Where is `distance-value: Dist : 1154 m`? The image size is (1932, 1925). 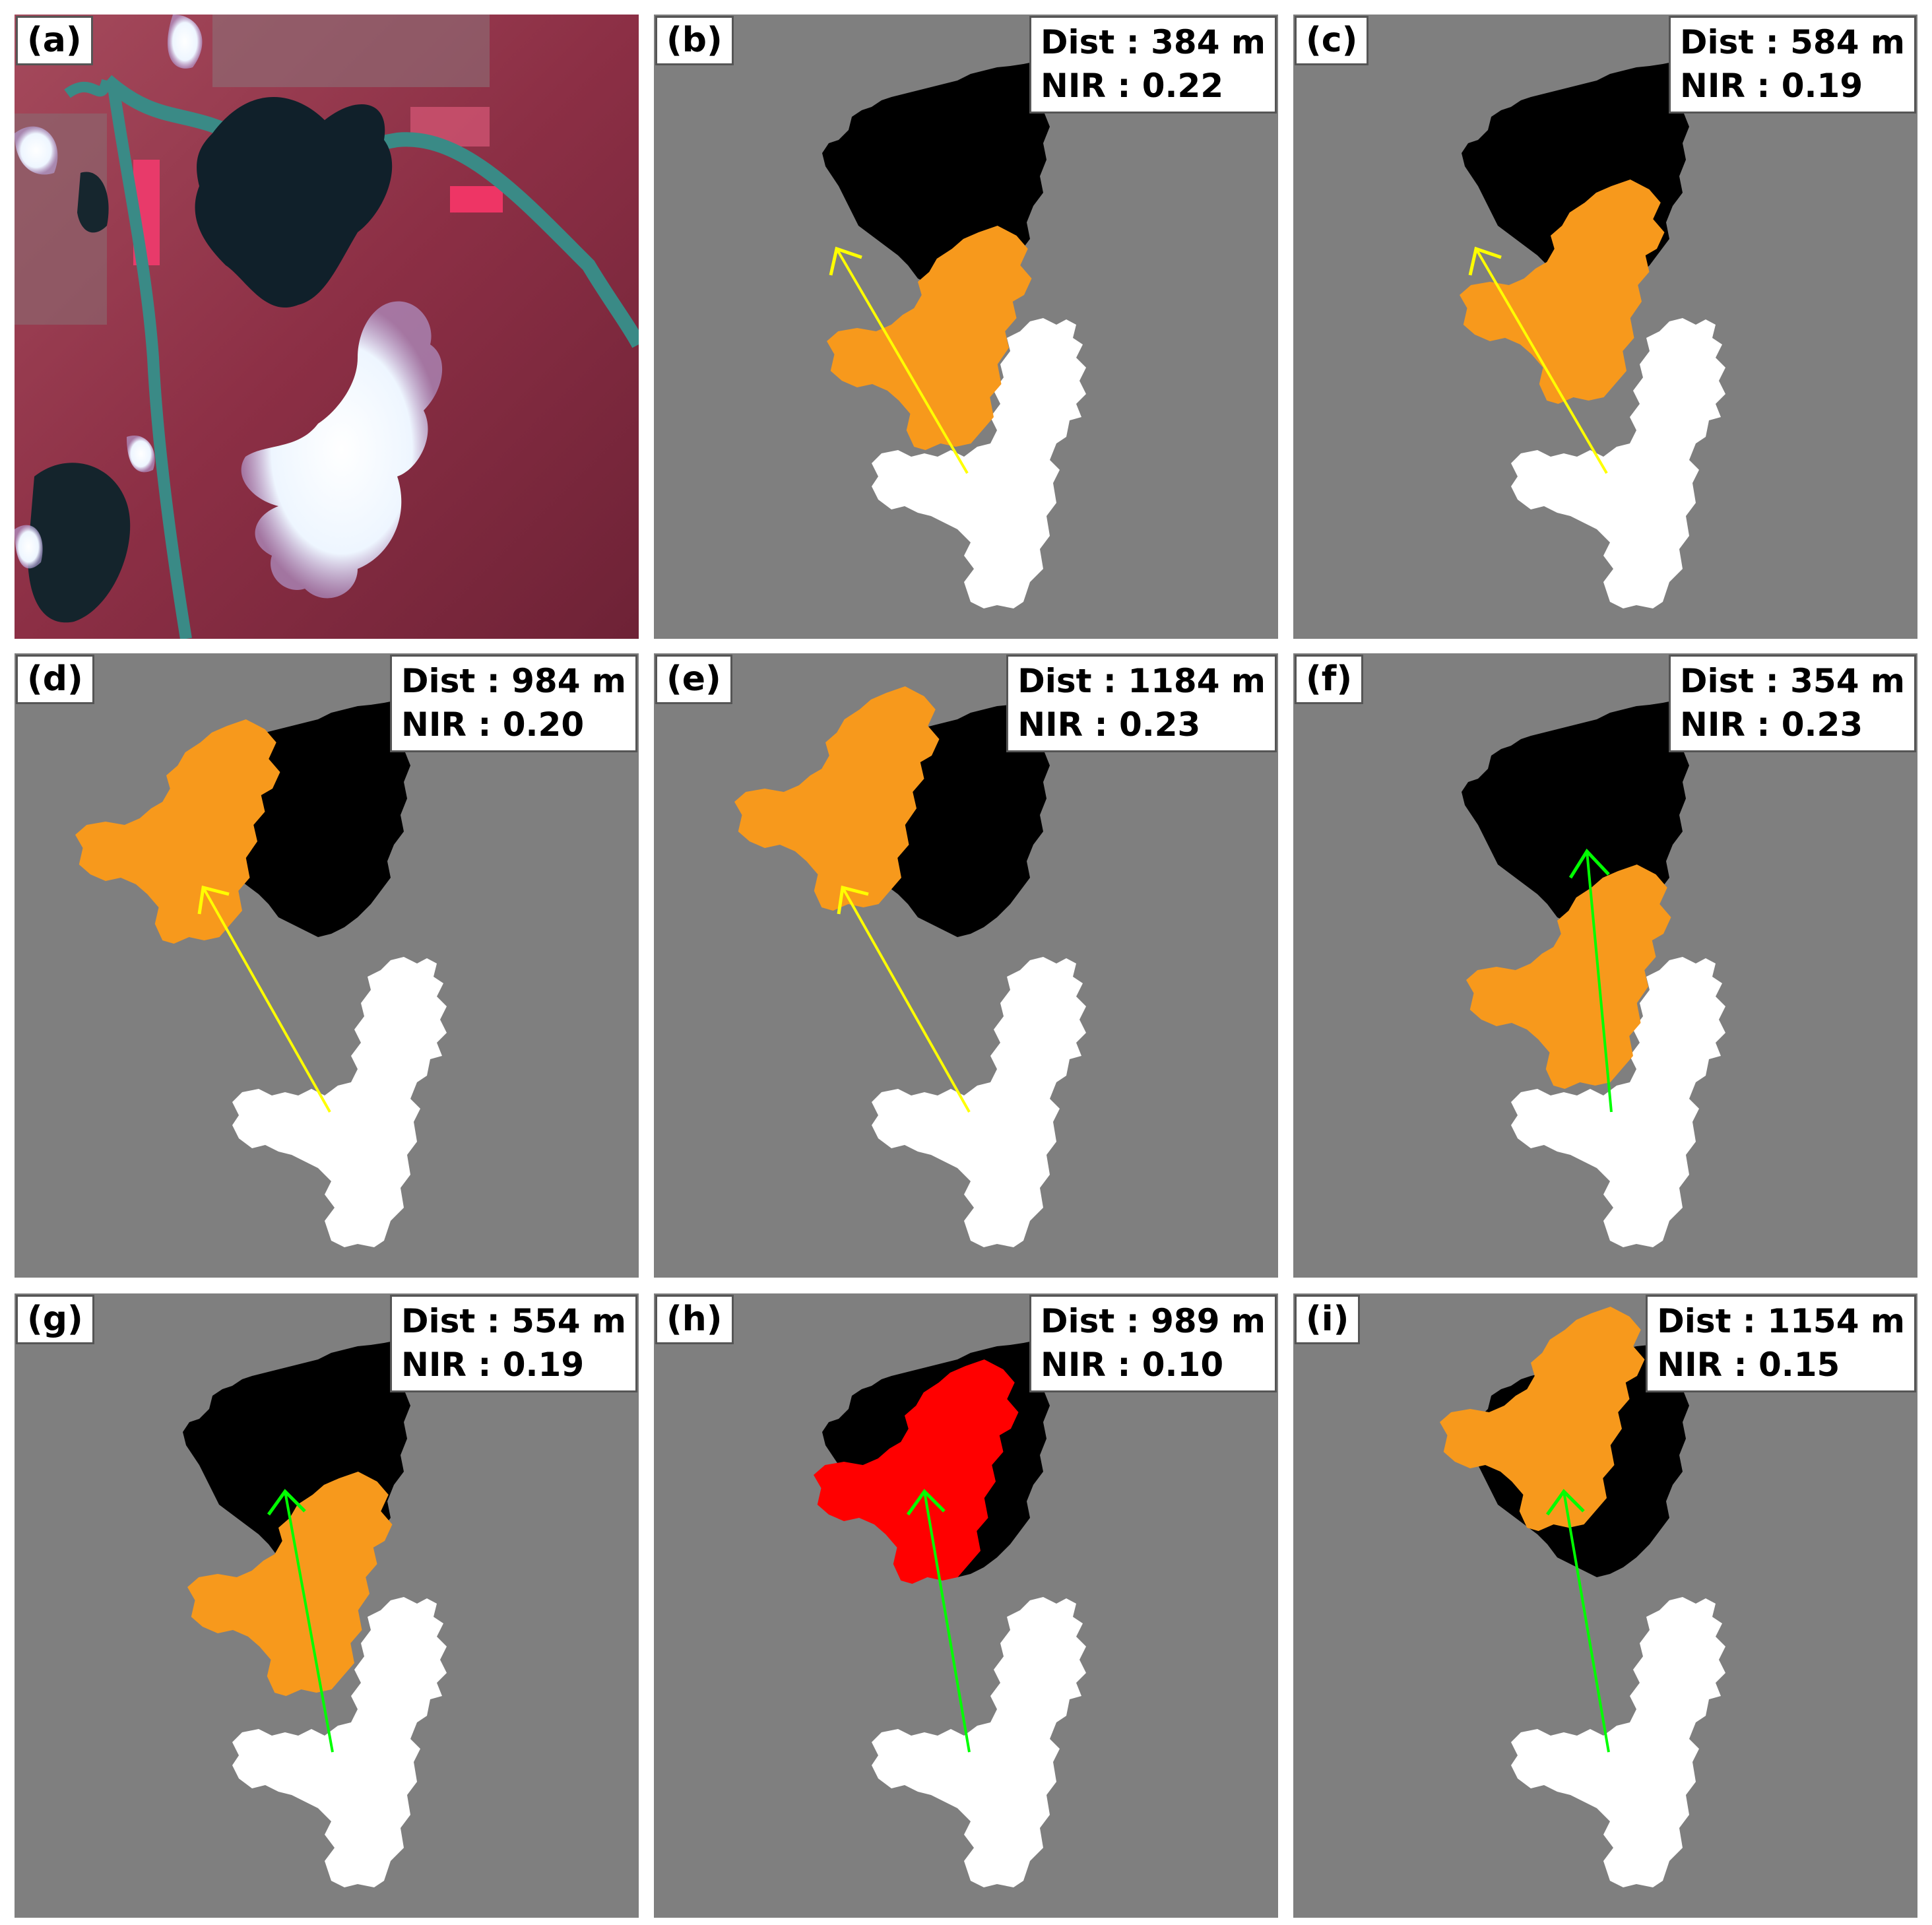
distance-value: Dist : 1154 m is located at coordinates (1781, 1321).